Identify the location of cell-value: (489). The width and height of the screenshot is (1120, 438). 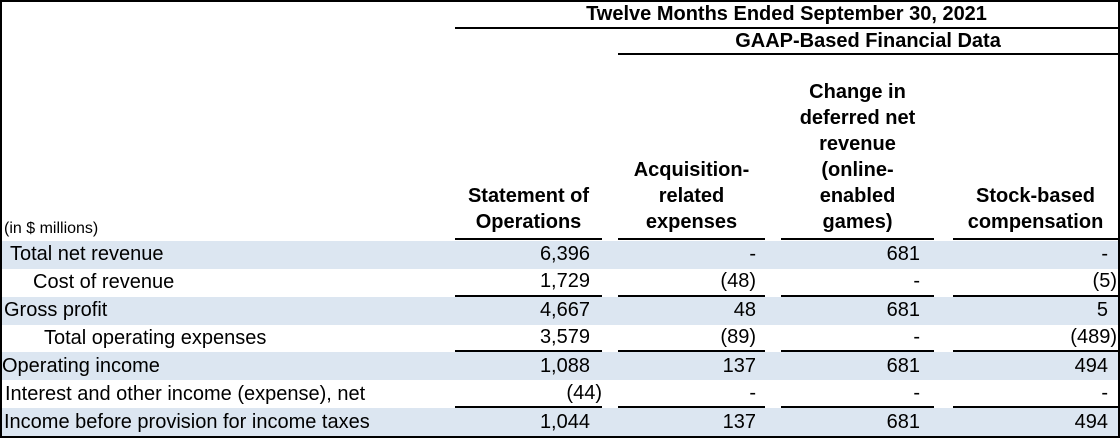
(1035, 339).